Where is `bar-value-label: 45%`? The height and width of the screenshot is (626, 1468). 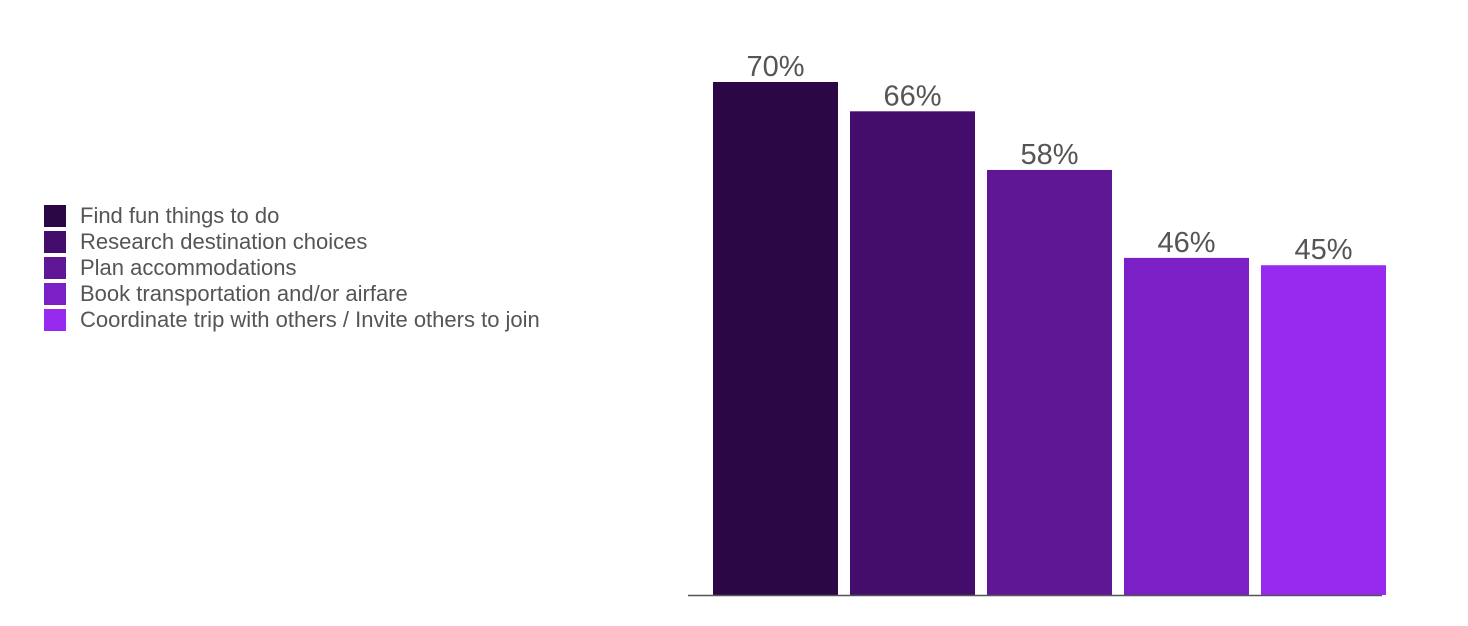
bar-value-label: 45% is located at coordinates (1323, 250).